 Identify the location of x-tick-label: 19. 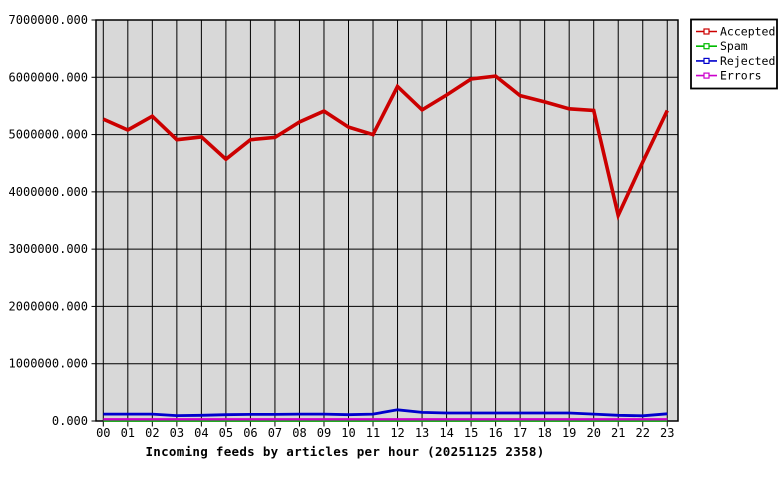
(569, 433).